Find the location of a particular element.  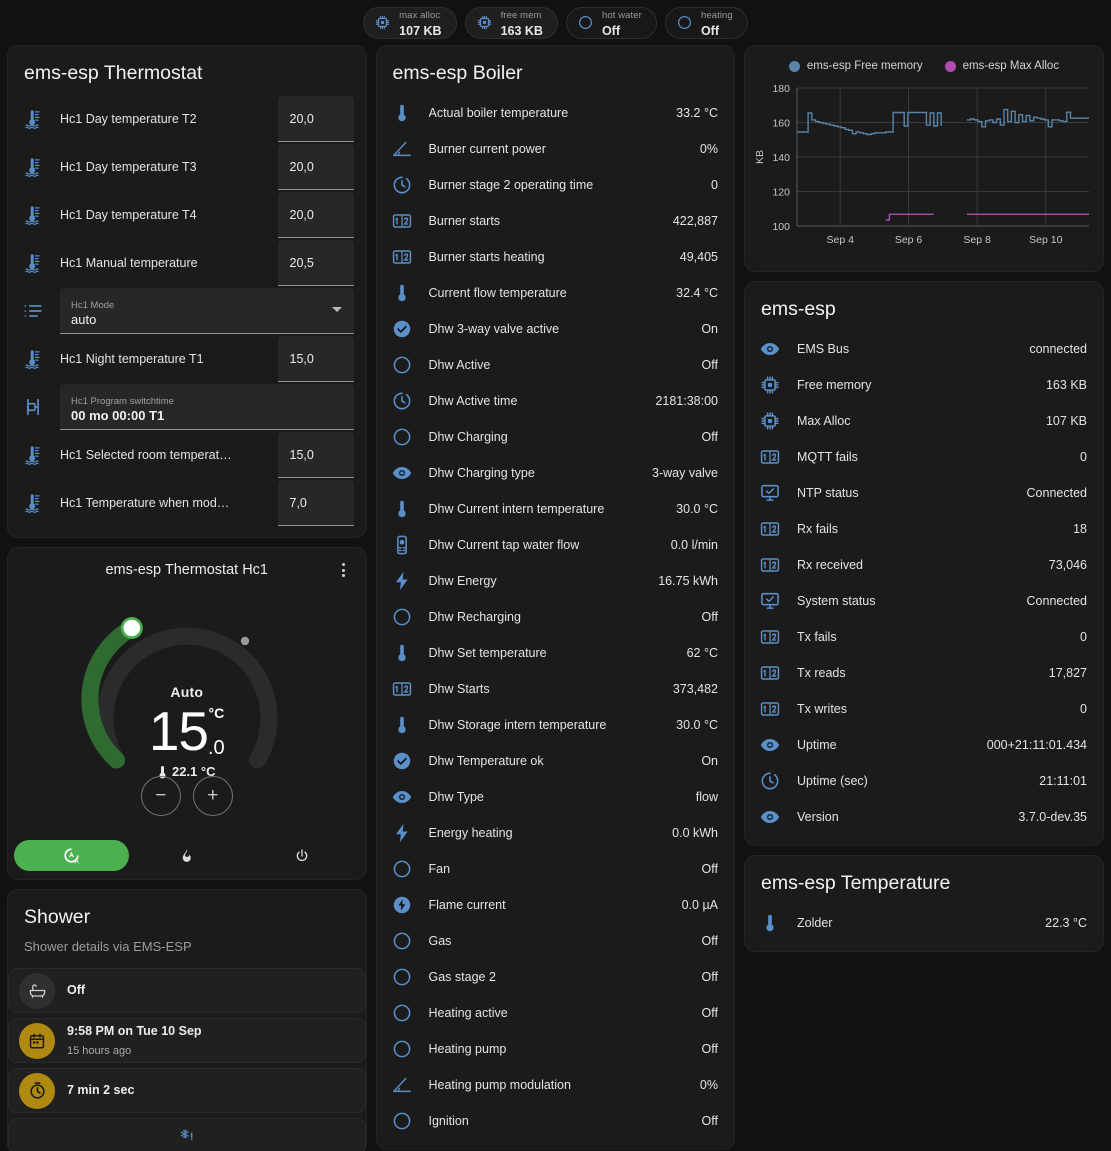

entity-row: Uptime 000+21:11:01.434 is located at coordinates (924, 745).